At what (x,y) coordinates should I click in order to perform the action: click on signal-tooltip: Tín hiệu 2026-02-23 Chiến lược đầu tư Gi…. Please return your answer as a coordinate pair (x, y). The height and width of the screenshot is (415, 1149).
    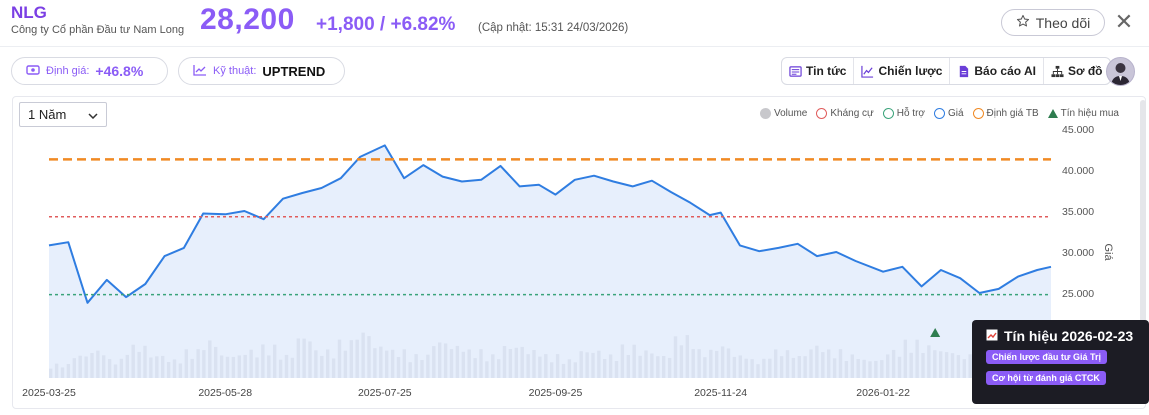
    Looking at the image, I should click on (1060, 362).